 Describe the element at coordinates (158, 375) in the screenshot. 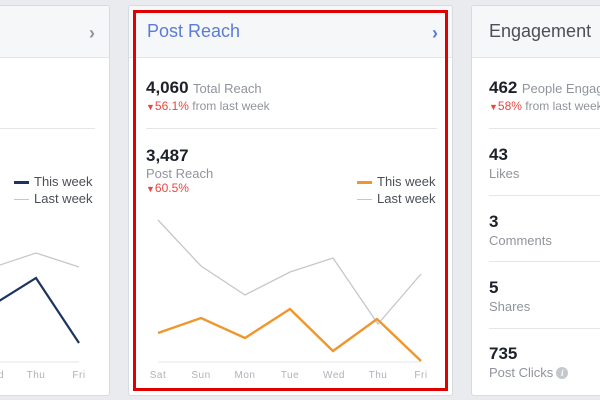

I see `axis-label-sat: Sat` at that location.